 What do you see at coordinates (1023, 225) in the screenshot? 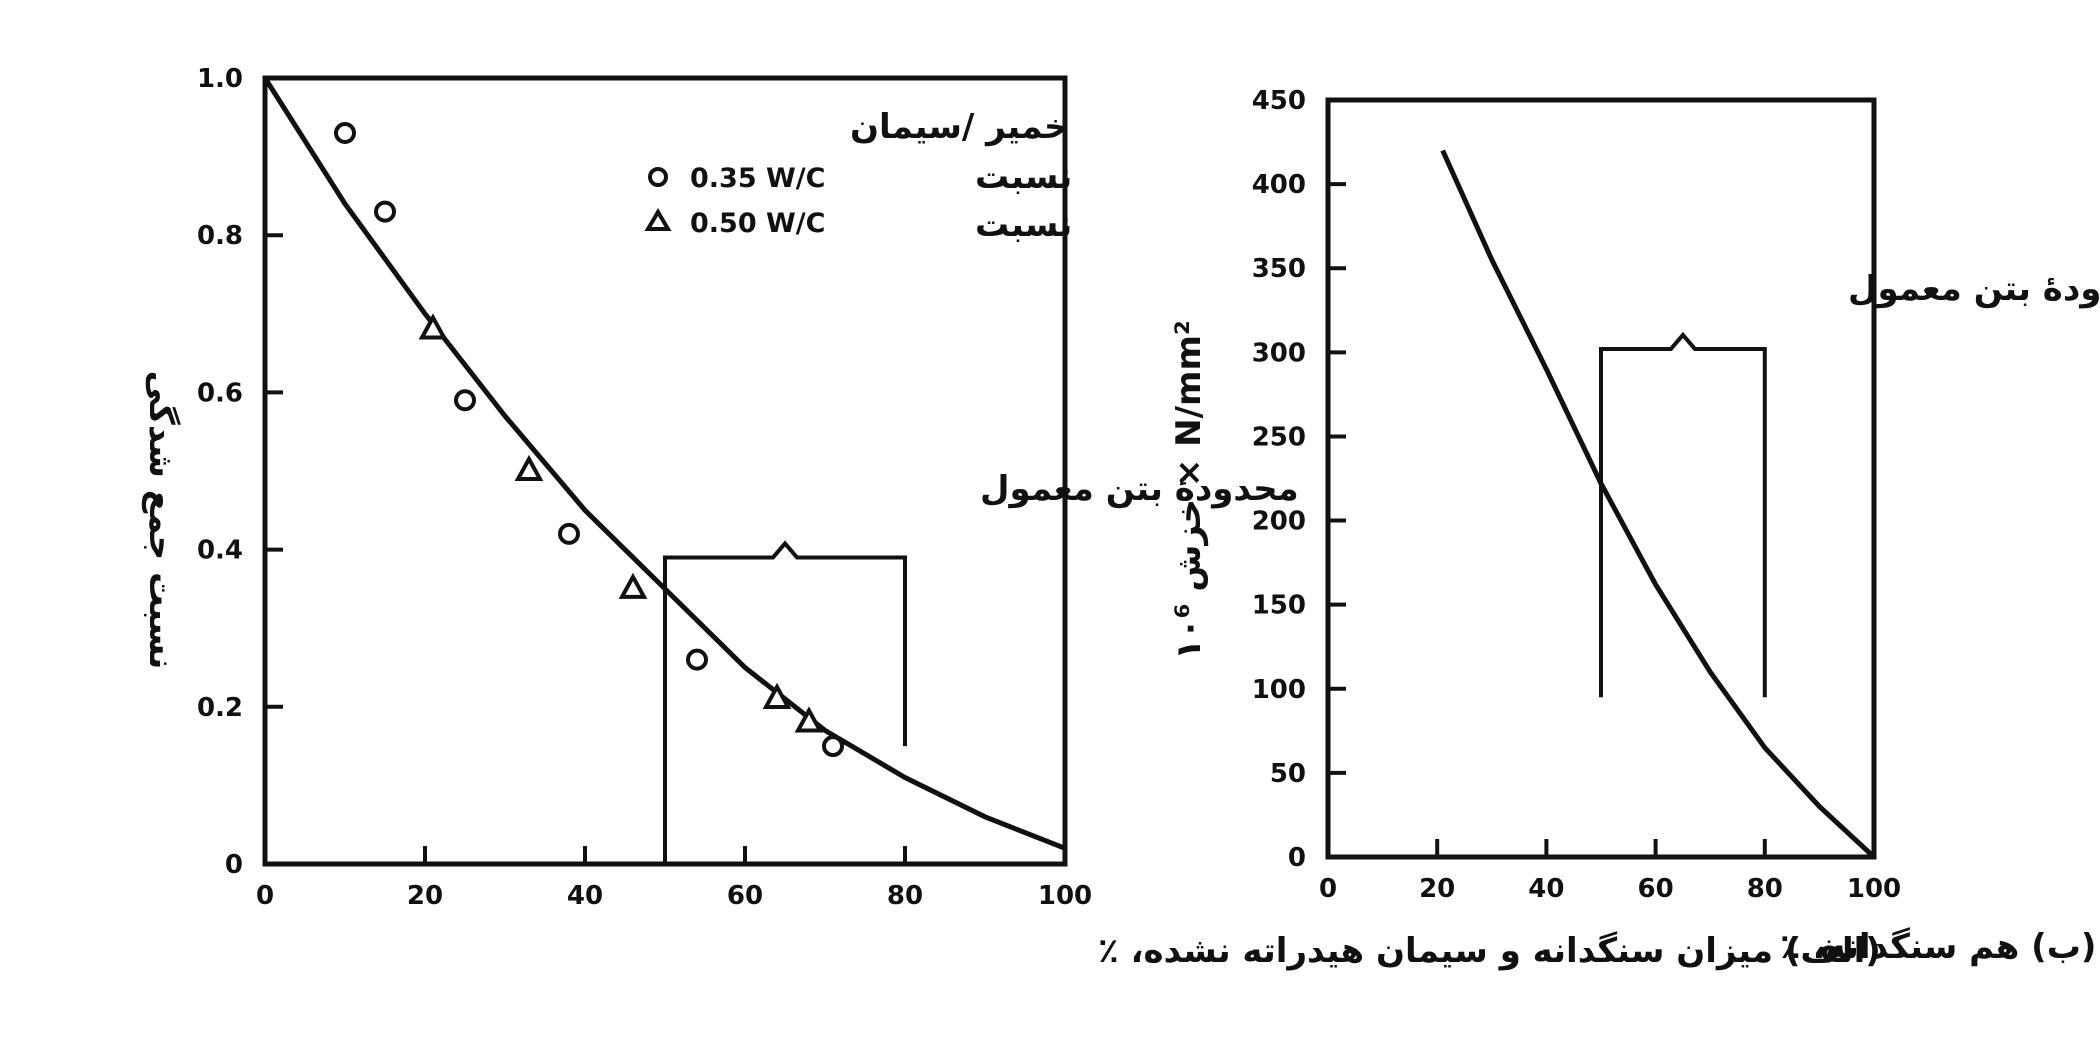
I see `legend-series-2-prefix: نسبت` at bounding box center [1023, 225].